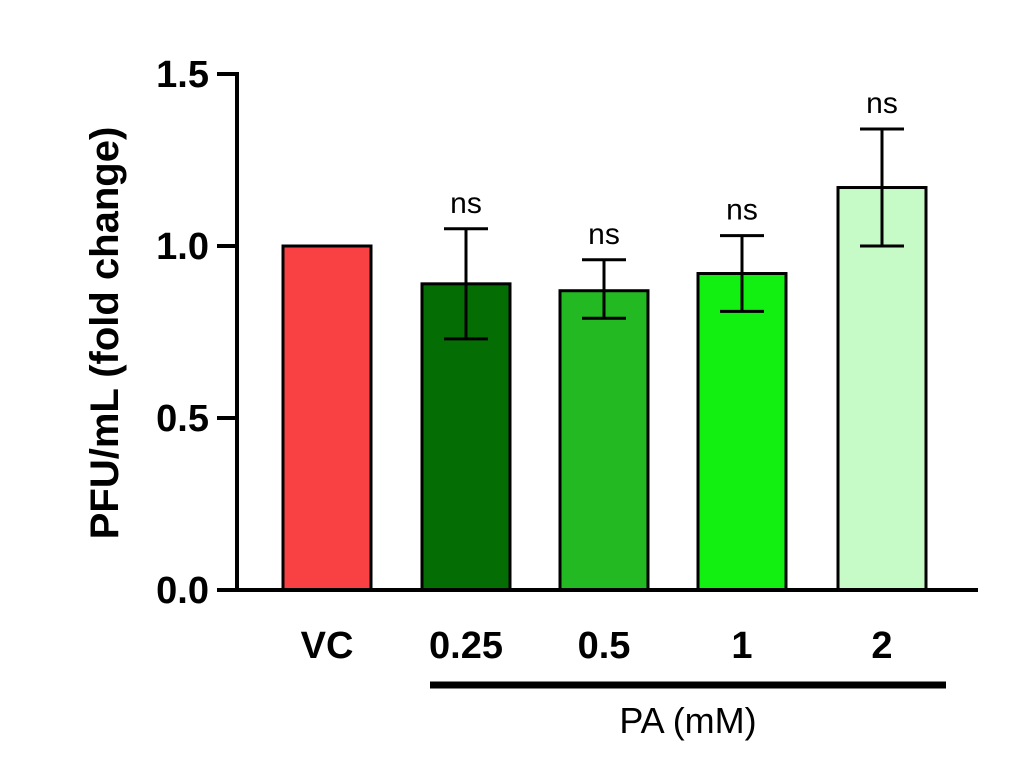  I want to click on x-tick-label-0.5: 0.5, so click(604, 646).